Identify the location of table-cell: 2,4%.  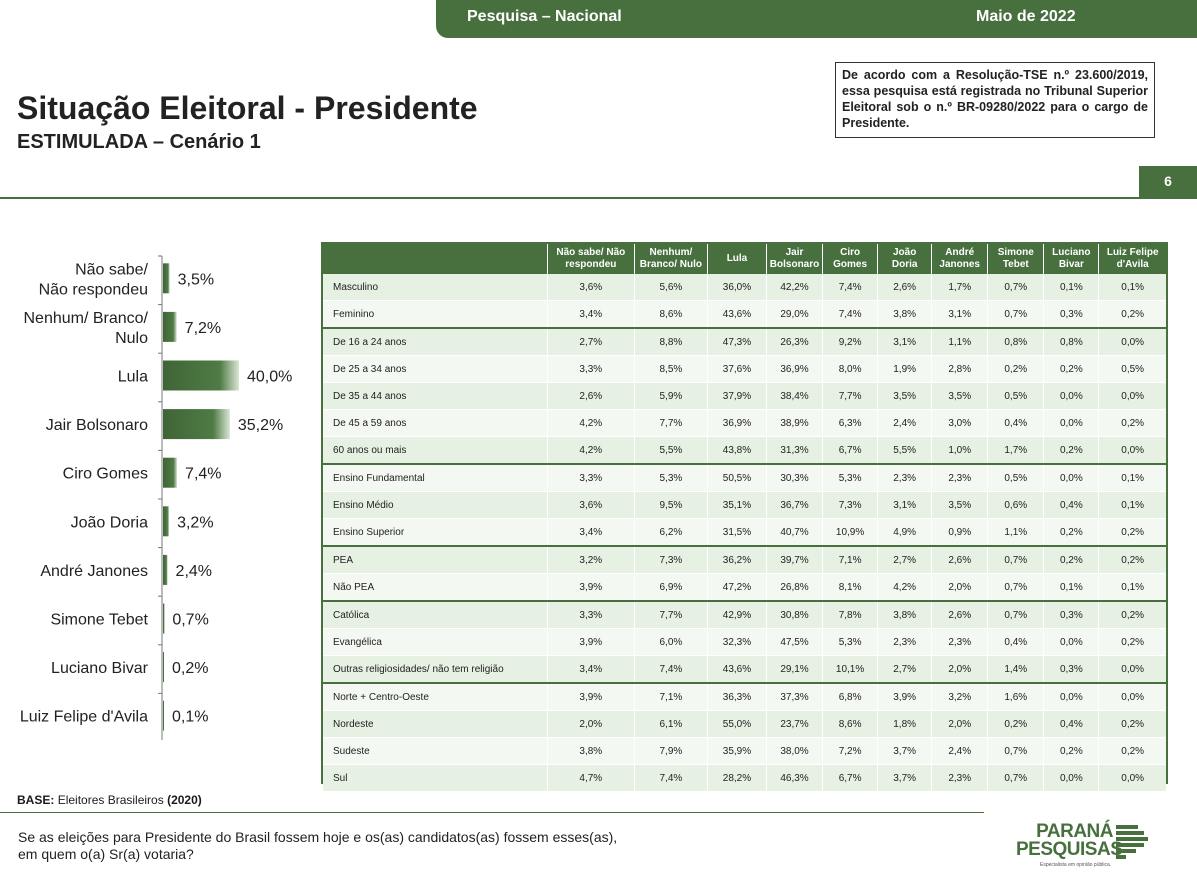
(905, 423).